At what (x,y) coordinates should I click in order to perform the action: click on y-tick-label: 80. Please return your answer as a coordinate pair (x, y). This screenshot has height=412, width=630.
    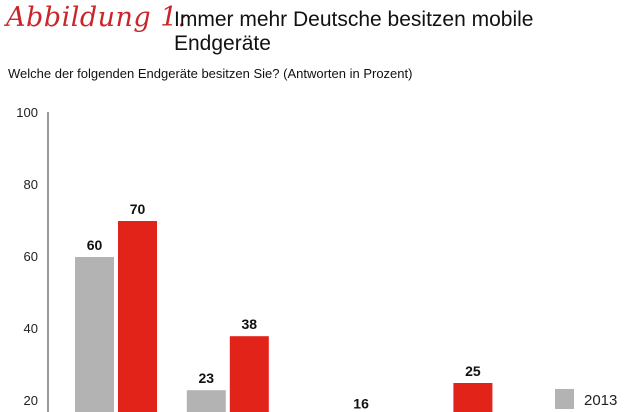
    Looking at the image, I should click on (31, 184).